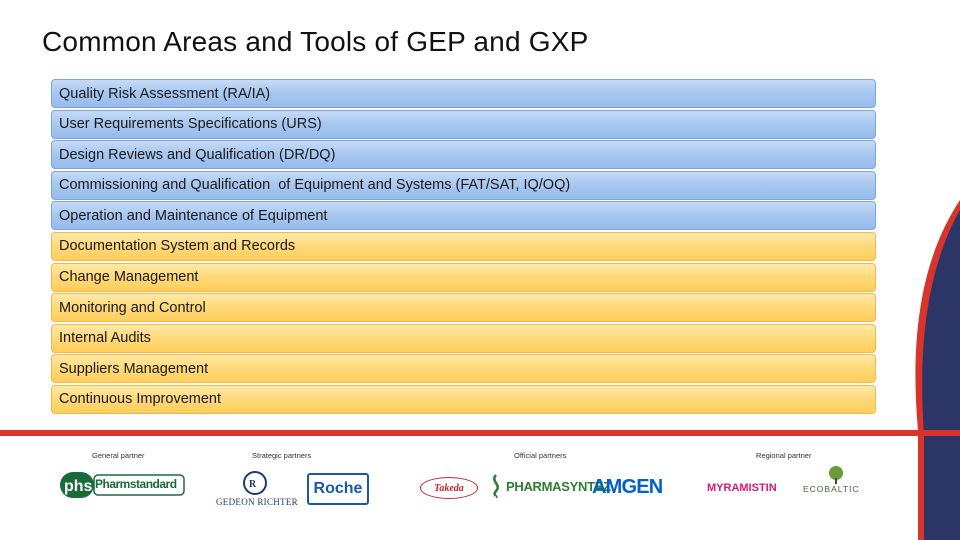 The image size is (960, 540). Describe the element at coordinates (140, 399) in the screenshot. I see `list-item-label: Continuous Improvement` at that location.